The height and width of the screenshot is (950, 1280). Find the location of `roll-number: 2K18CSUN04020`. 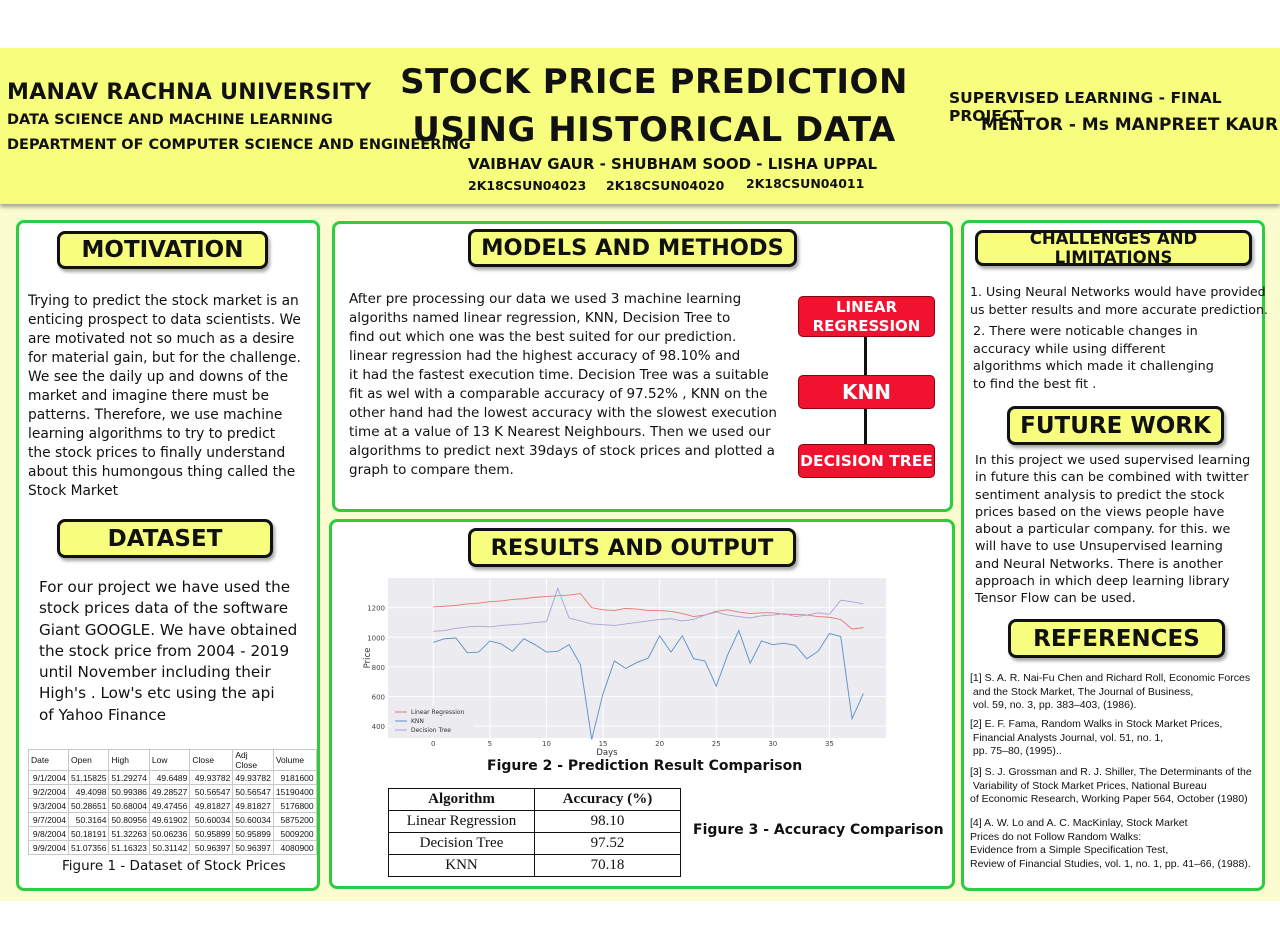

roll-number: 2K18CSUN04020 is located at coordinates (665, 185).